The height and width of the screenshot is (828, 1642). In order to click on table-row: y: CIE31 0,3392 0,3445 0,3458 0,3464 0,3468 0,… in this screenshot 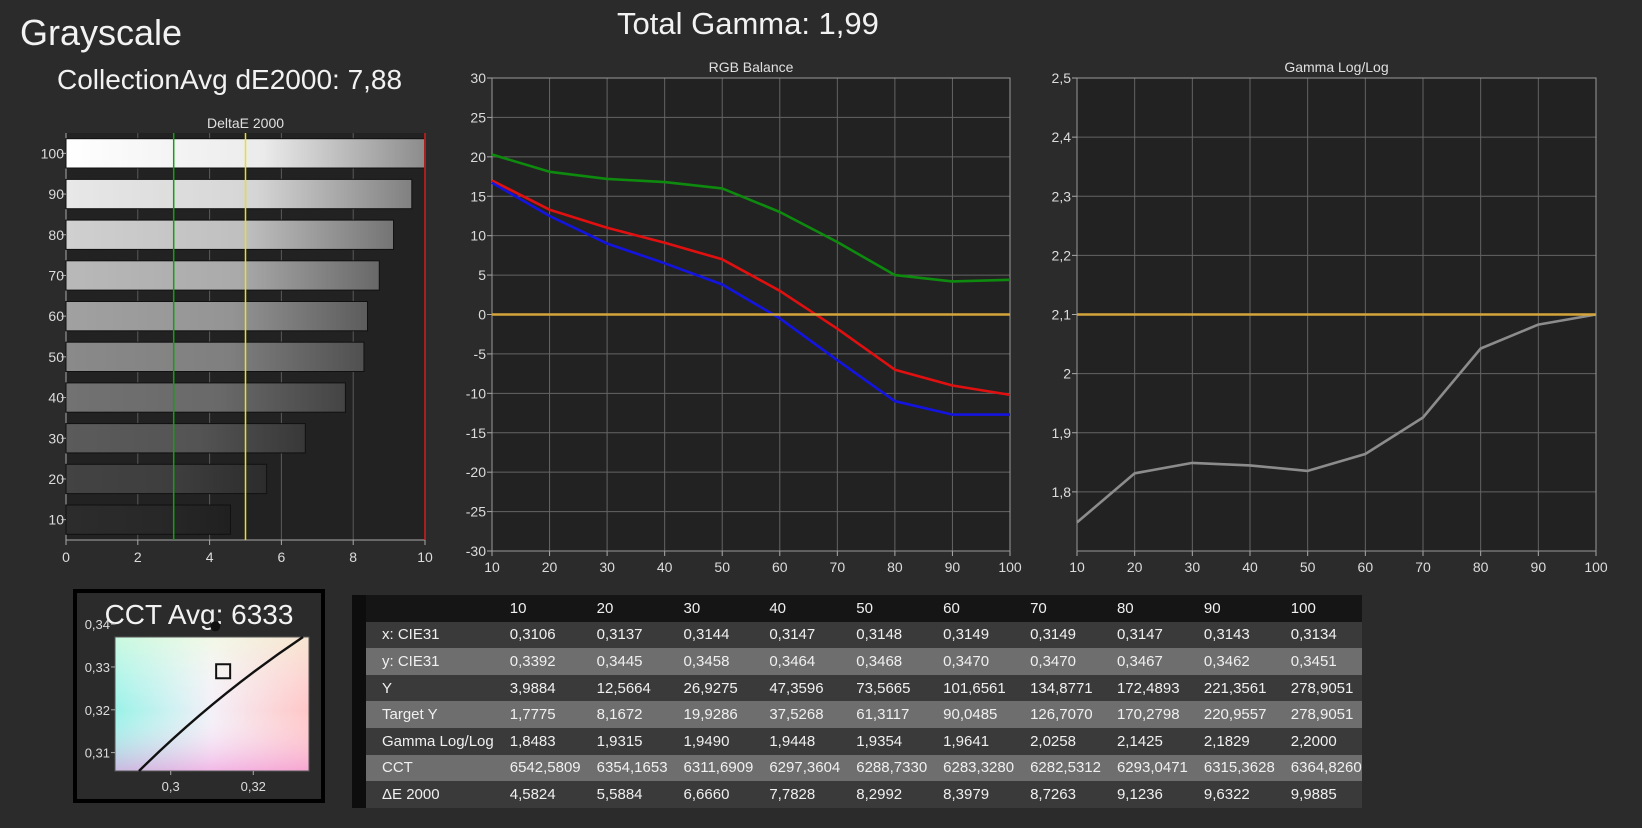, I will do `click(857, 661)`.